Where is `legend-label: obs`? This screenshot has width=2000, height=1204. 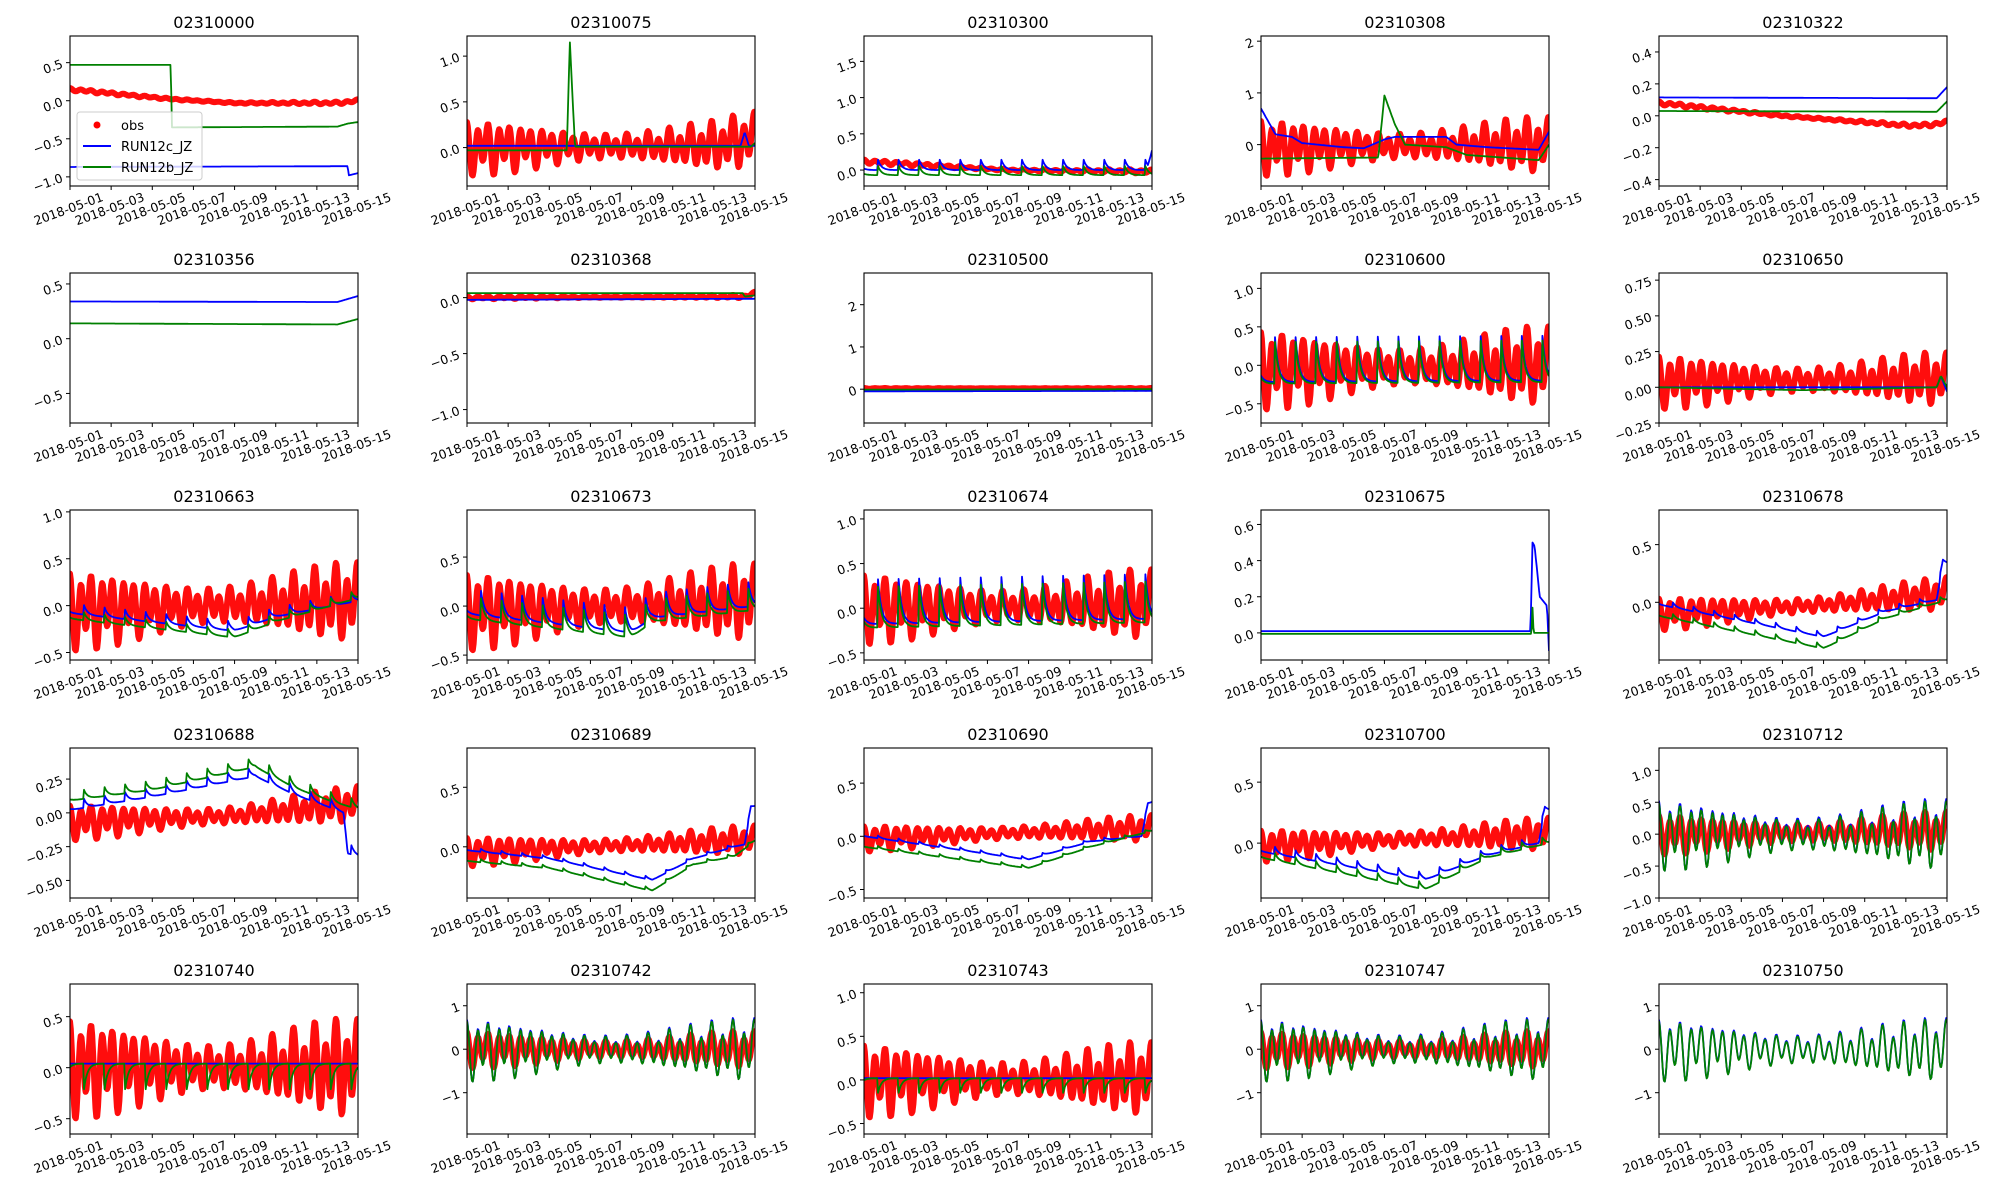 legend-label: obs is located at coordinates (132, 126).